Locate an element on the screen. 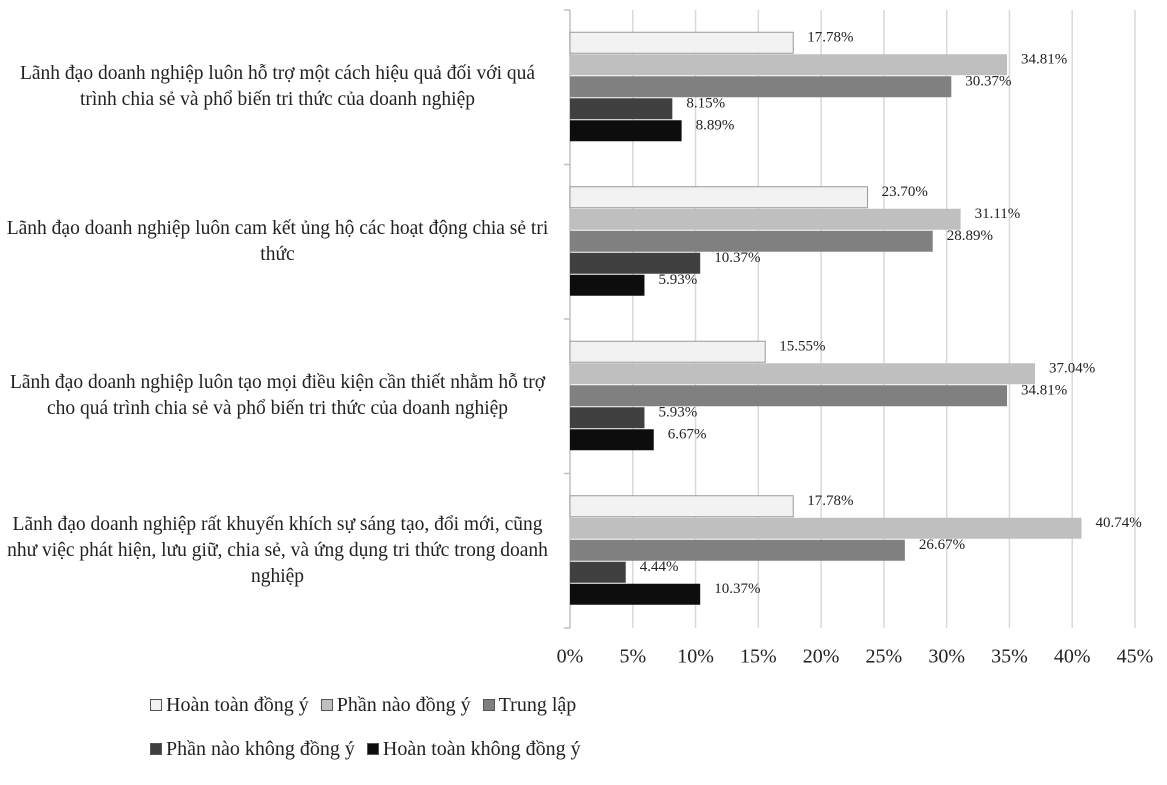  legend-item: Hoàn toàn đồng ý is located at coordinates (229, 705).